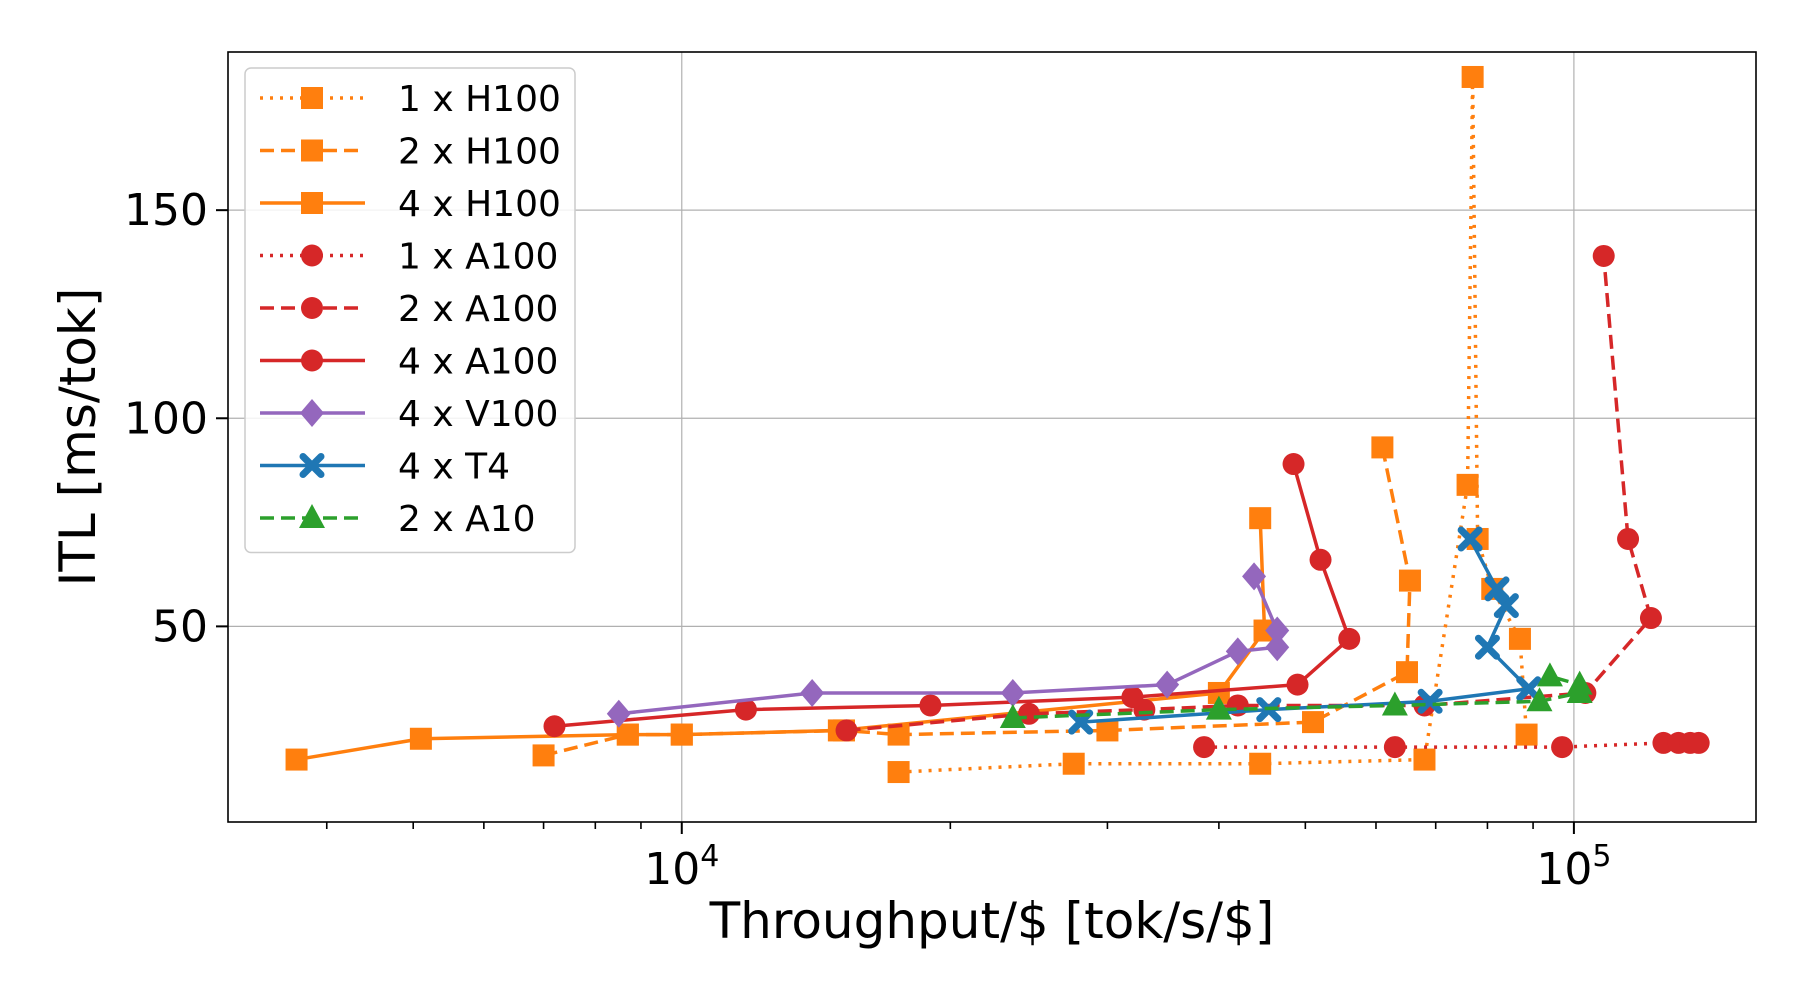  I want to click on series-line, so click(953, 596).